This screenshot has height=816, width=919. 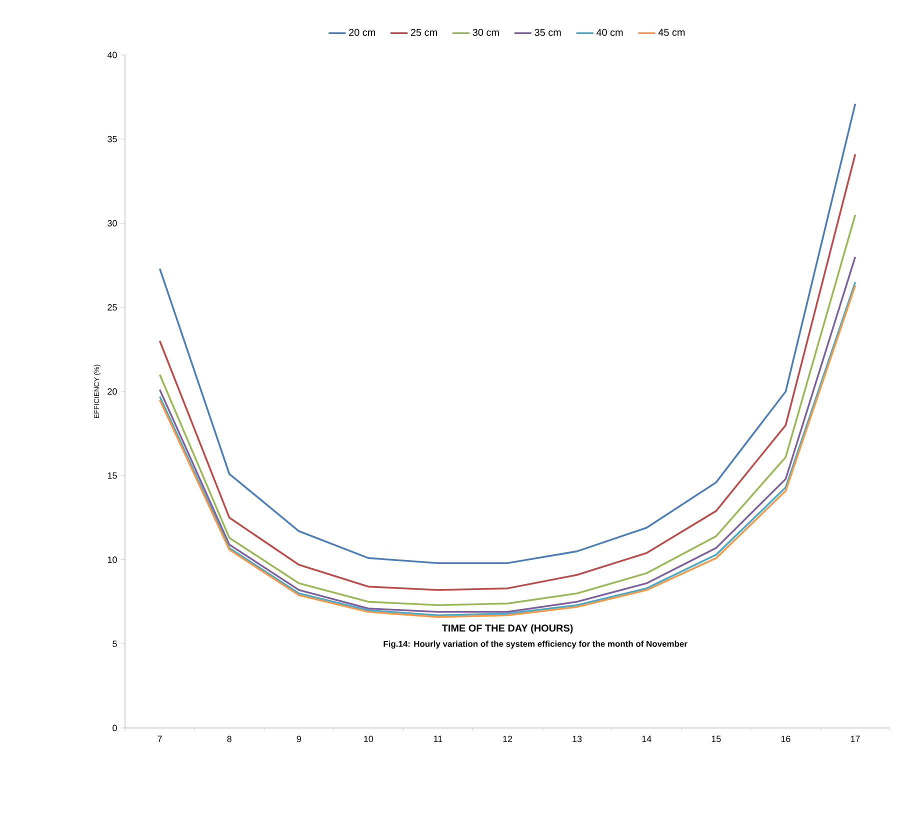 What do you see at coordinates (114, 728) in the screenshot?
I see `y-tick-label: 0` at bounding box center [114, 728].